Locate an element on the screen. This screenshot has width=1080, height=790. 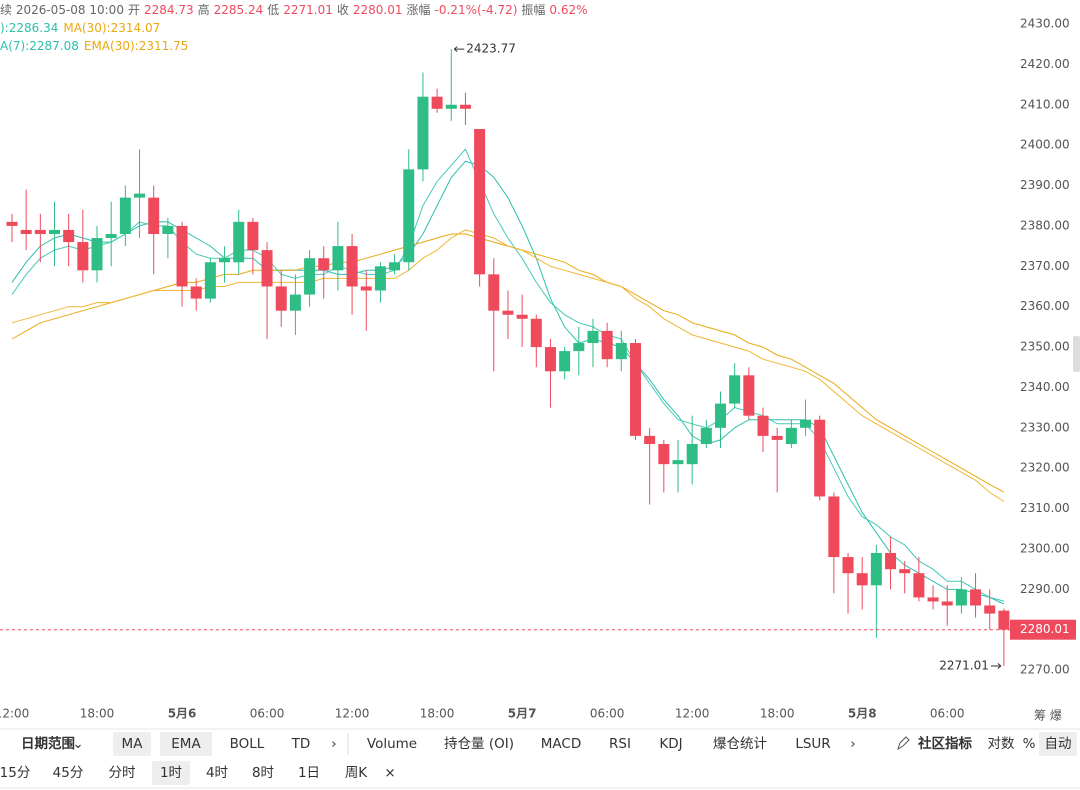
toolbar-button: LSUR is located at coordinates (812, 744).